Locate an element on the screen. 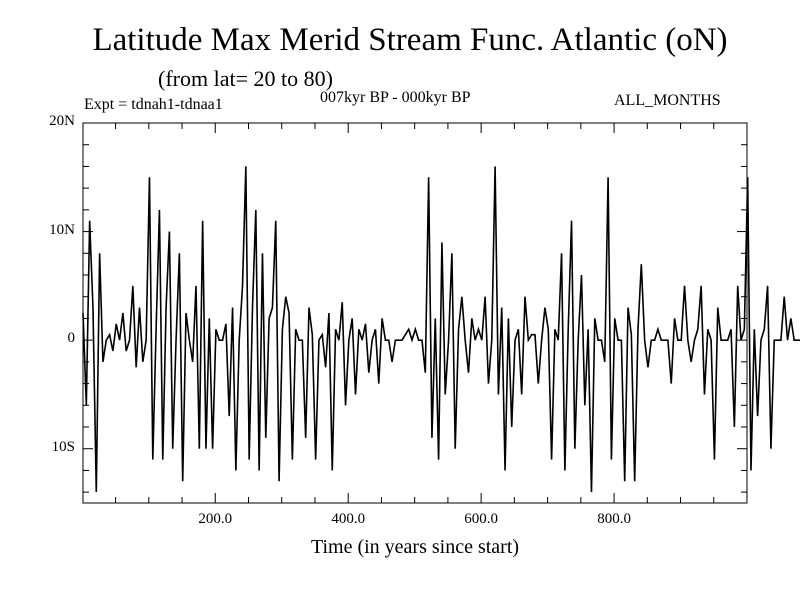 Image resolution: width=800 pixels, height=600 pixels. x-axis-label: Time (in years since start) is located at coordinates (415, 547).